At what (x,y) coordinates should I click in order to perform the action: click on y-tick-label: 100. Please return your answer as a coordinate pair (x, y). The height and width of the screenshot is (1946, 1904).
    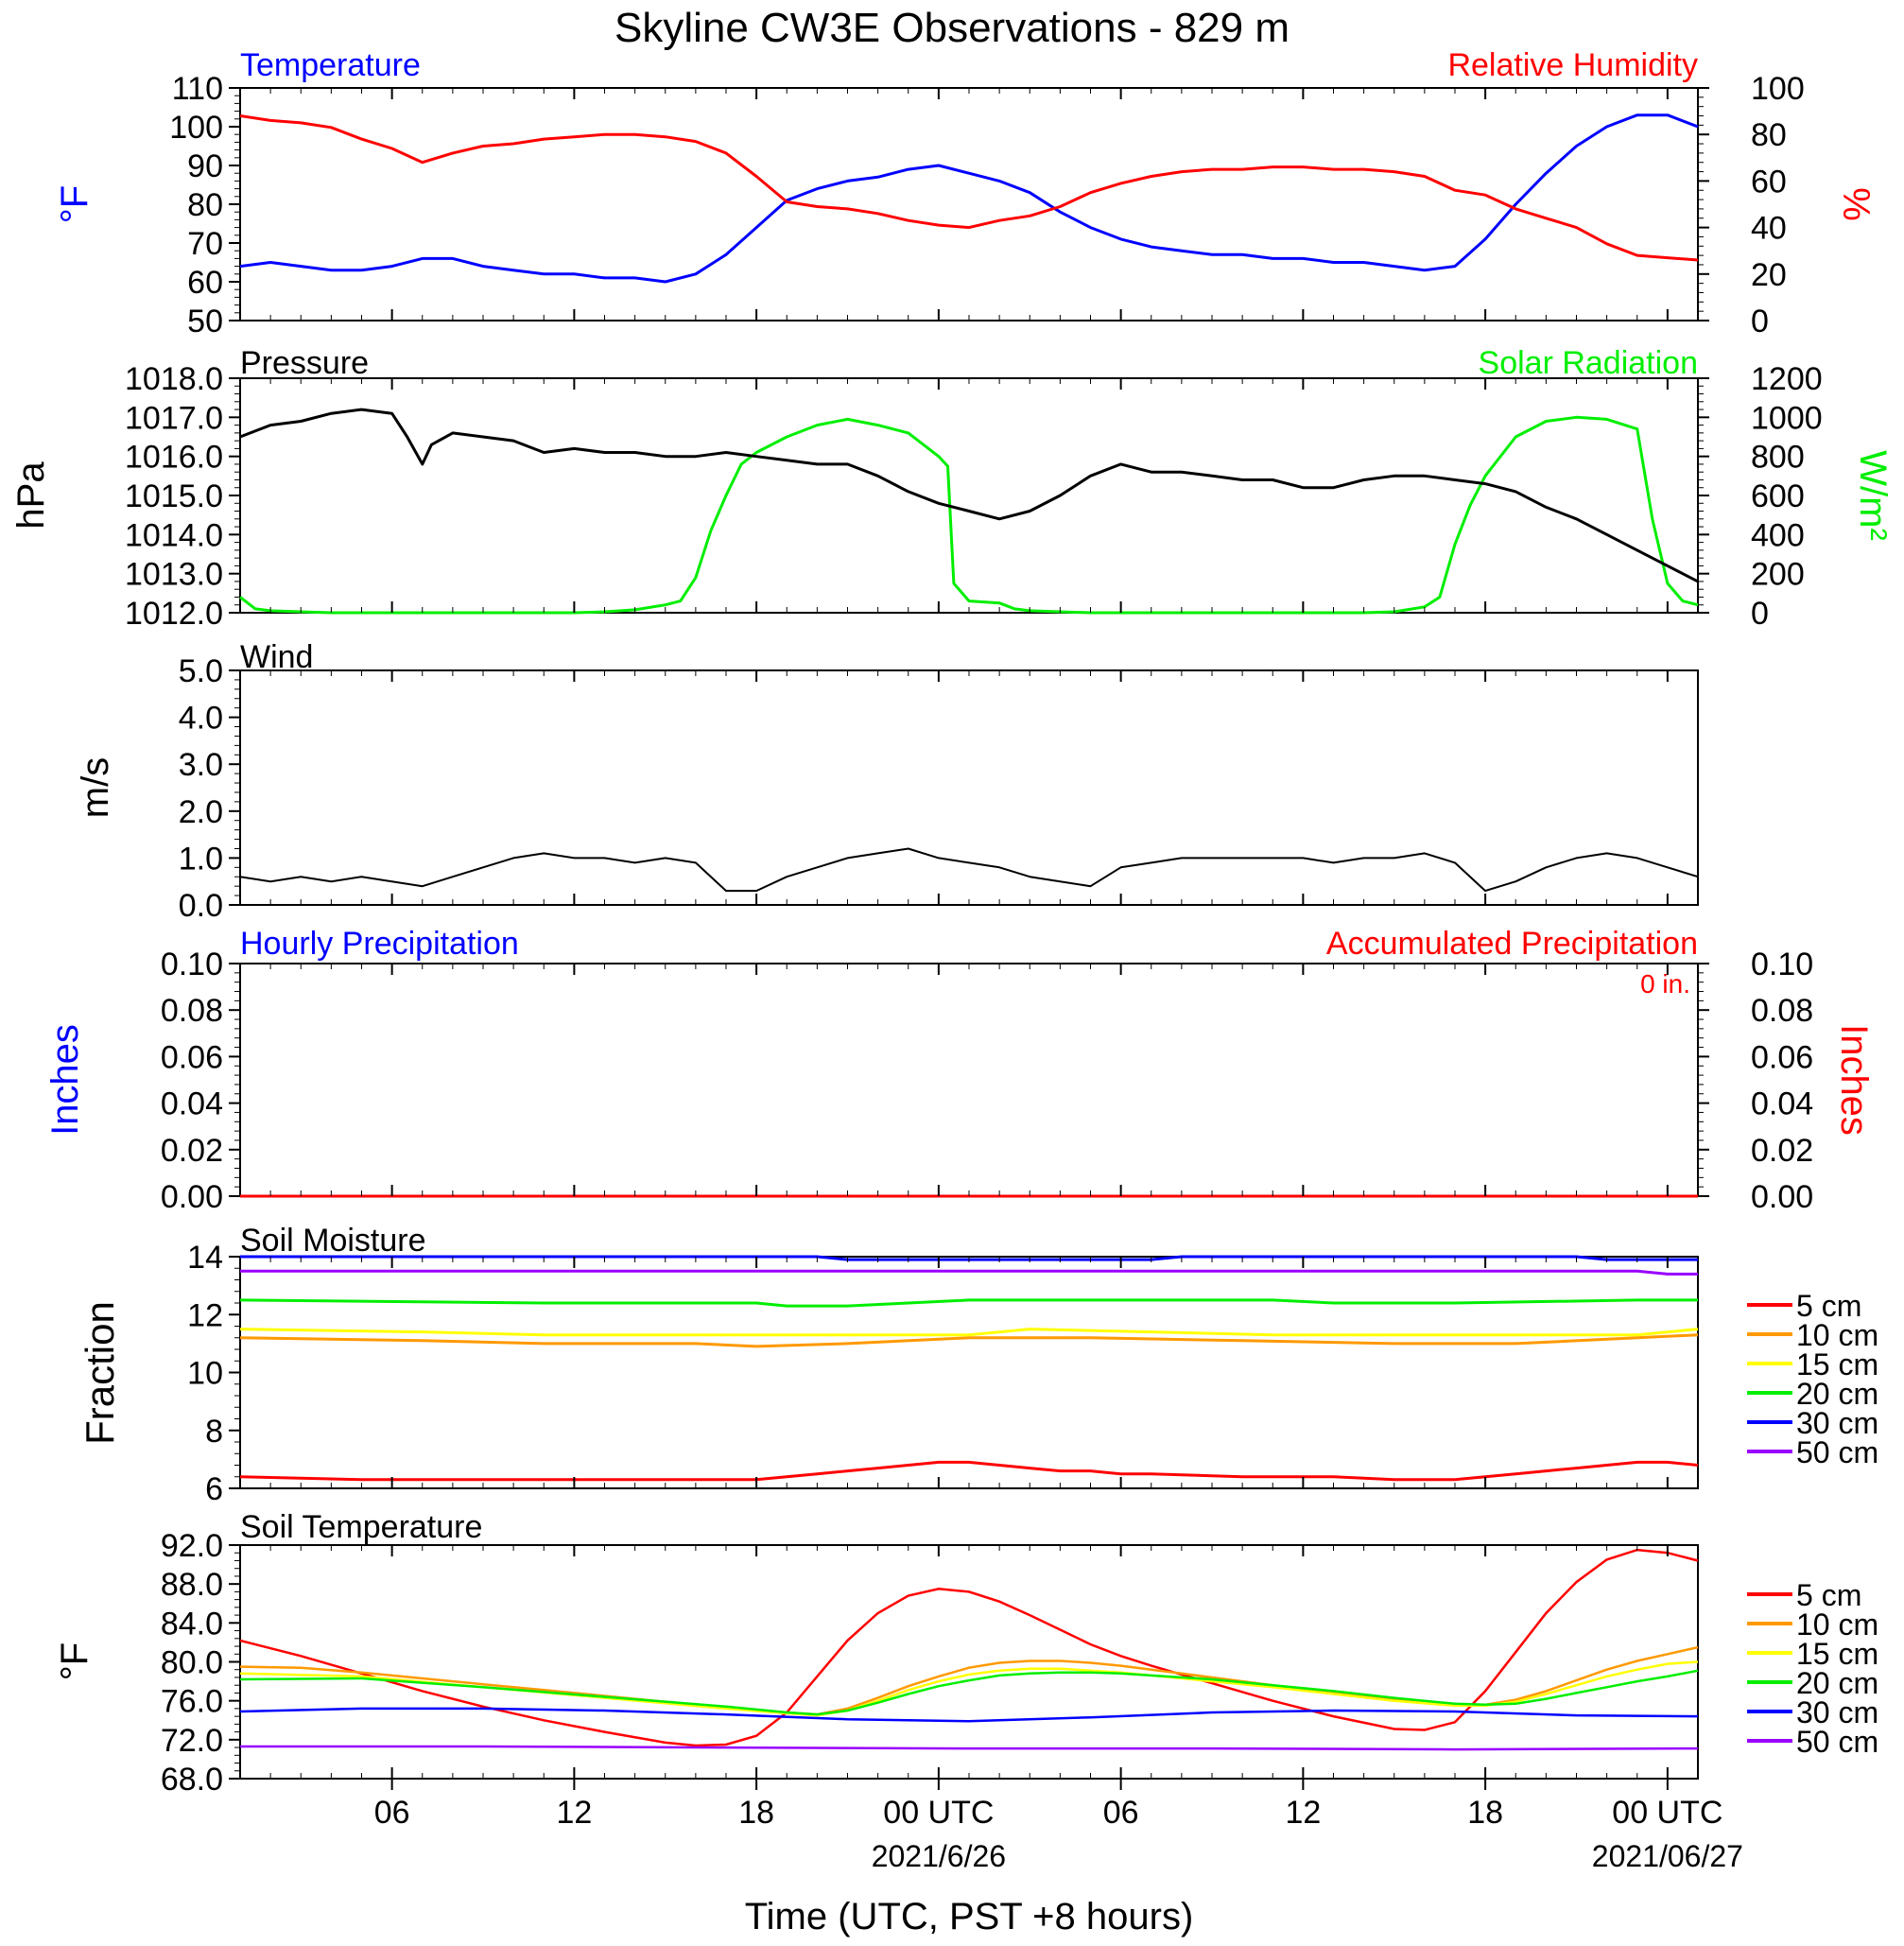
    Looking at the image, I should click on (196, 128).